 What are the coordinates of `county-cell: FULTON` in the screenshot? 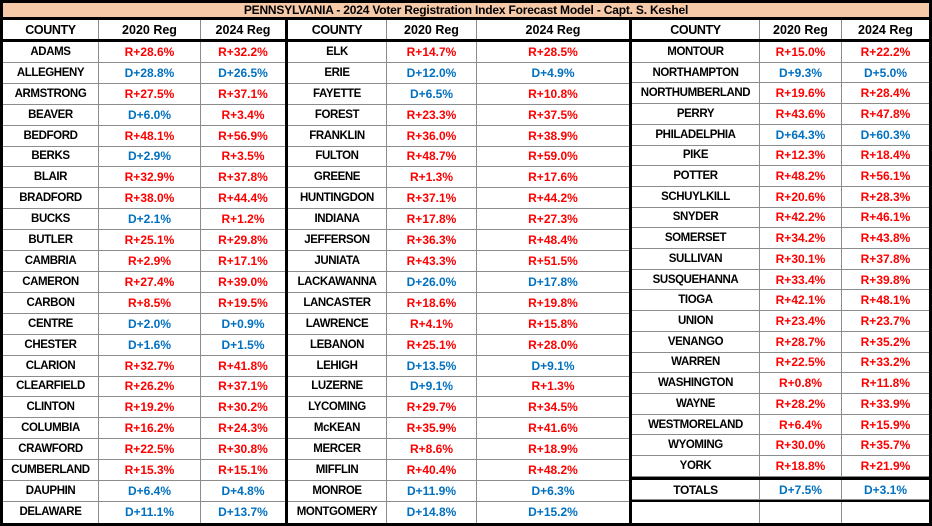 It's located at (337, 157).